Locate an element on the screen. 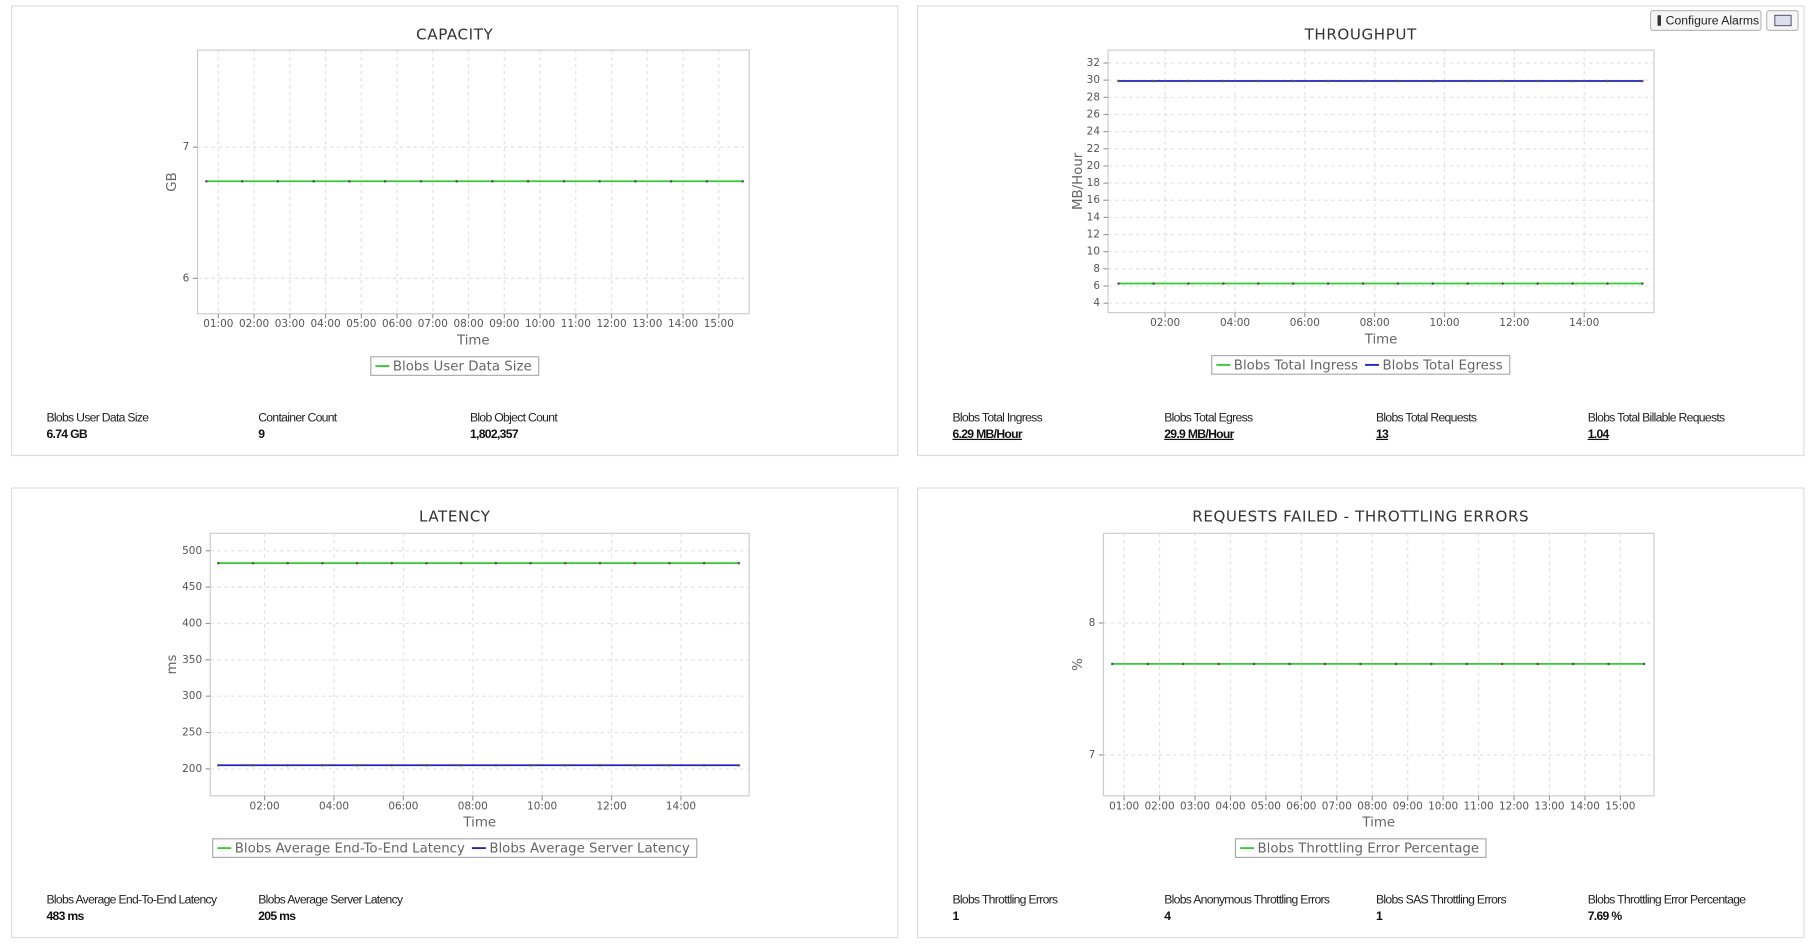 This screenshot has width=1812, height=947. legend-label: Blobs User Data Size is located at coordinates (462, 367).